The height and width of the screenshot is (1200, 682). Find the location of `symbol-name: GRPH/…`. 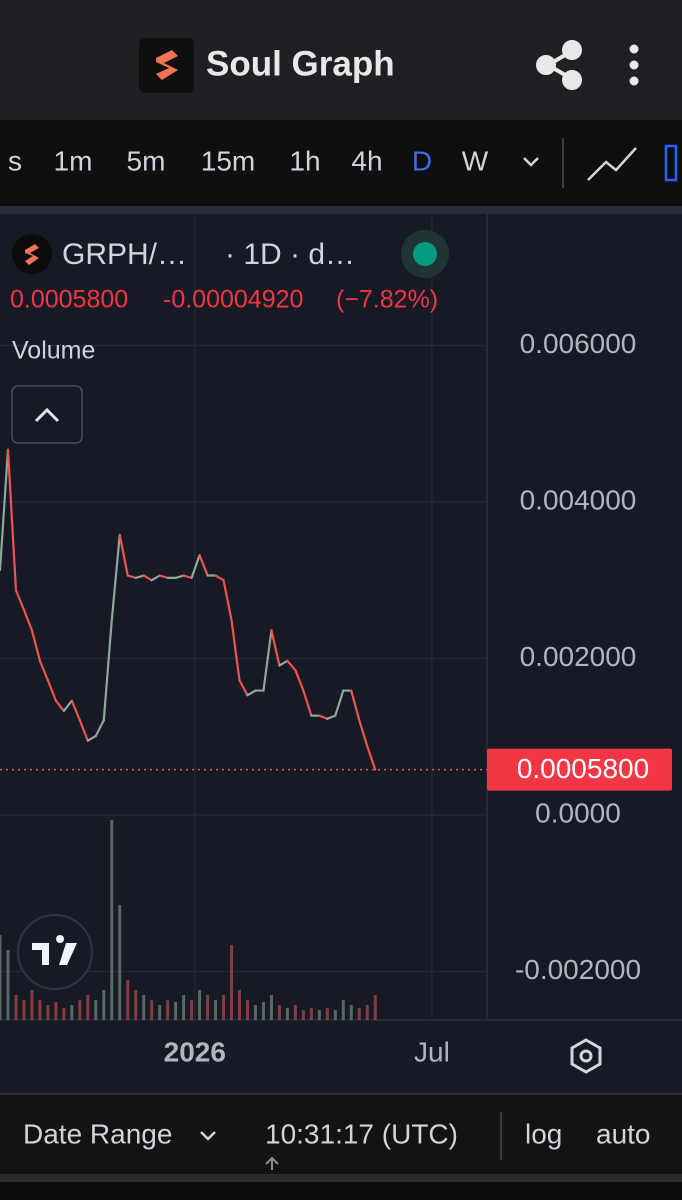

symbol-name: GRPH/… is located at coordinates (124, 254).